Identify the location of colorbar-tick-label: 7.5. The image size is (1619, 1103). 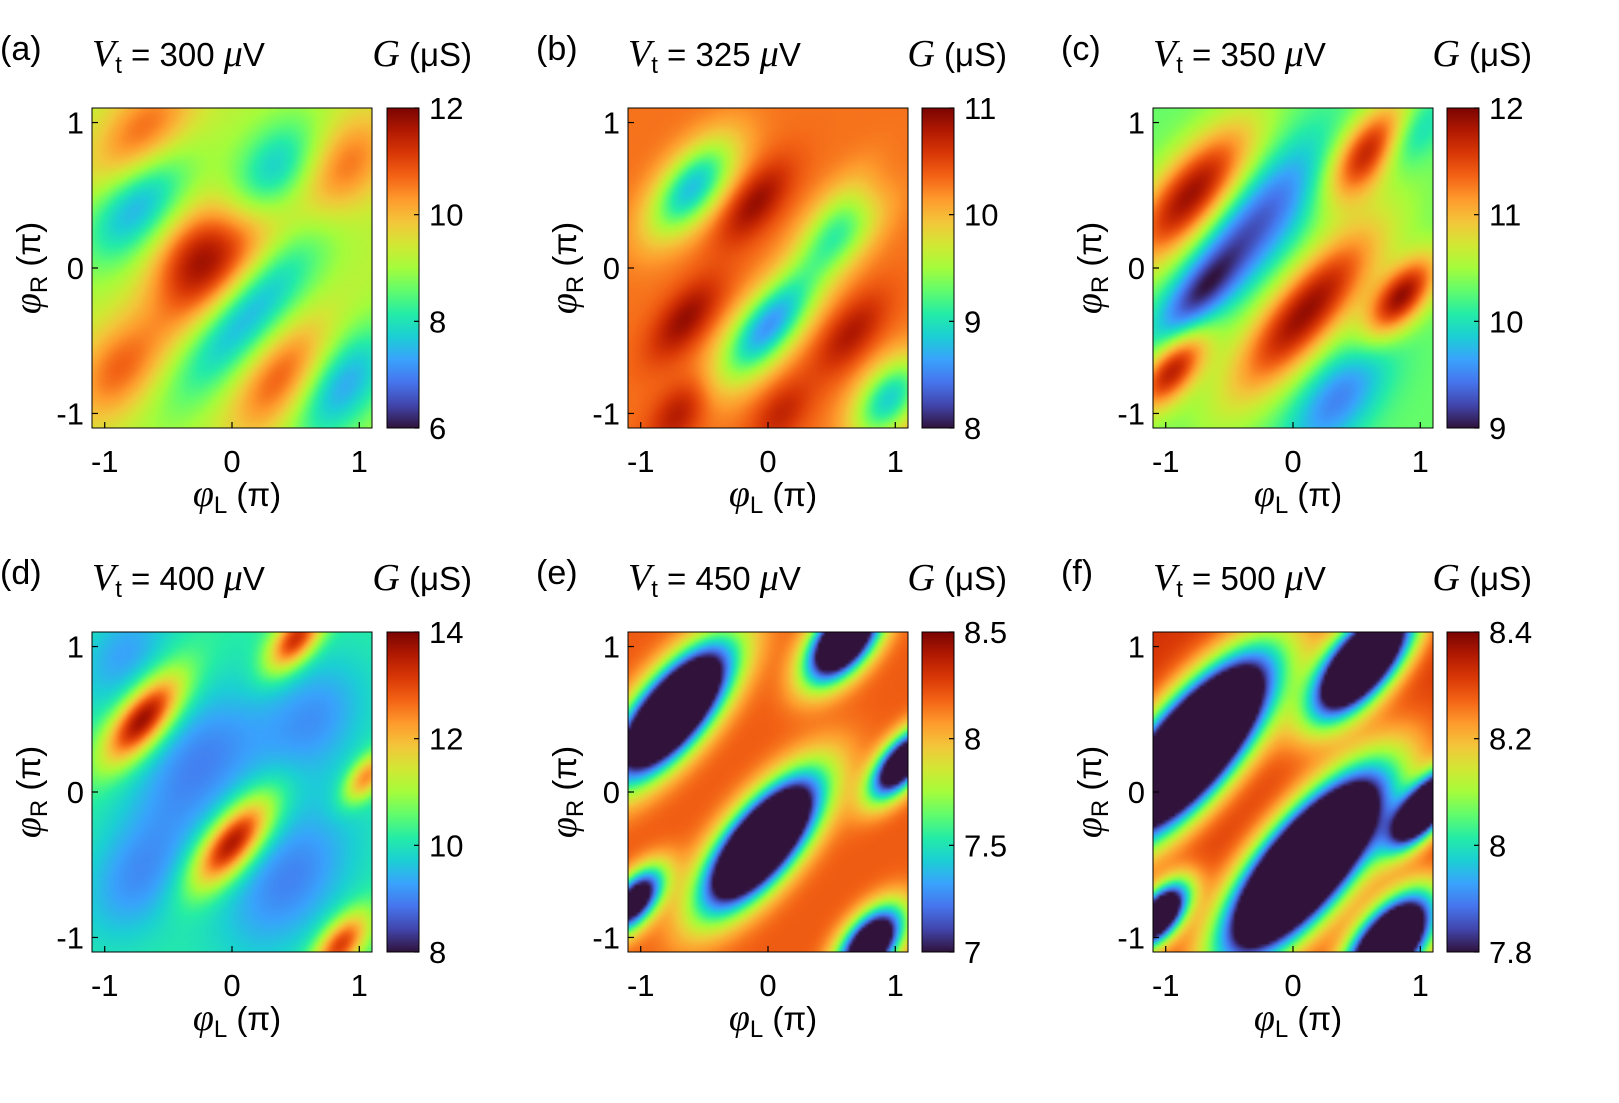
(985, 845).